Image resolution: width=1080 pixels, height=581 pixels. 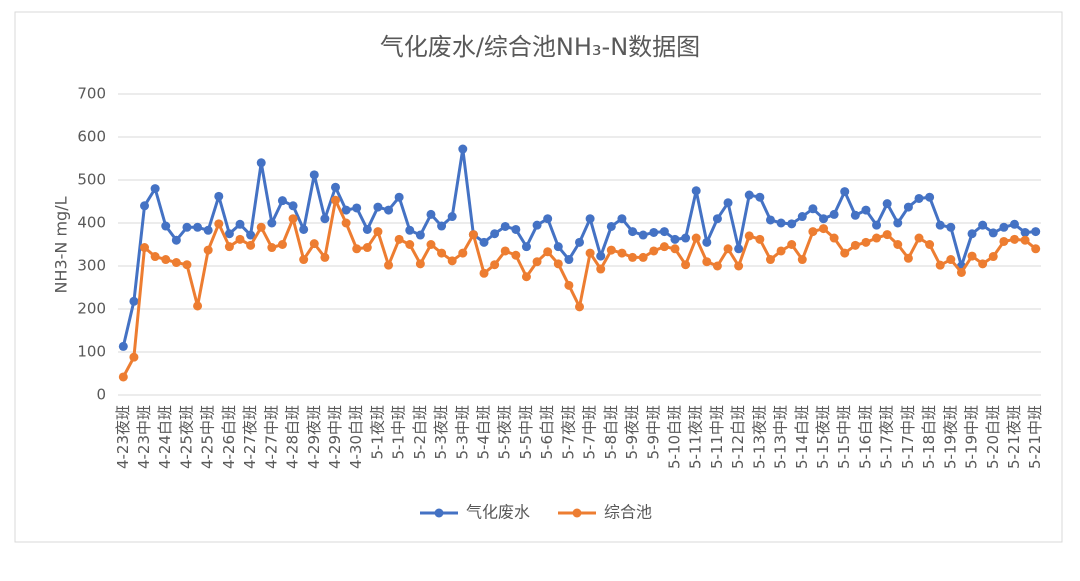 What do you see at coordinates (717, 437) in the screenshot?
I see `x-tick-label: 5-11中班` at bounding box center [717, 437].